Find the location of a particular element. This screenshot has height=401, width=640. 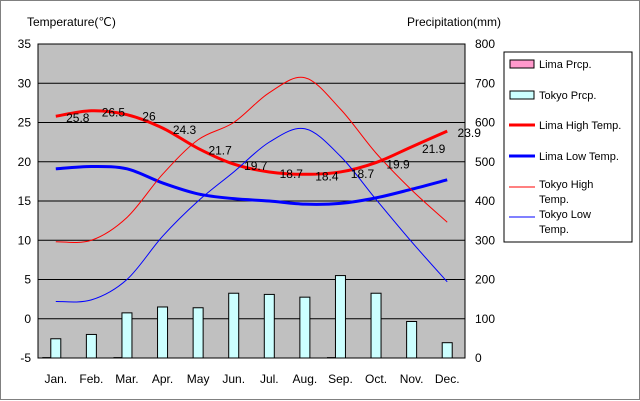

left-tick-label: 0 is located at coordinates (27, 319).